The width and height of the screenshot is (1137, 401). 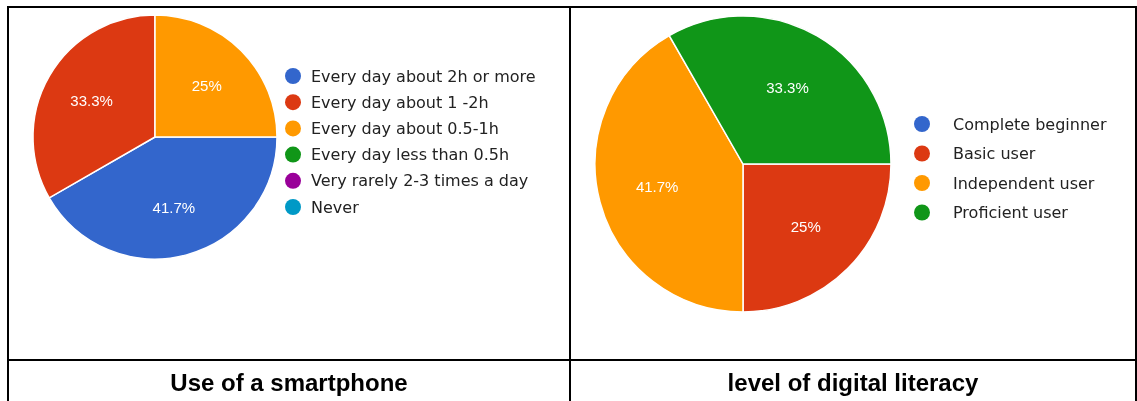 I want to click on legend-label: Very rarely 2-3 times a day, so click(x=420, y=181).